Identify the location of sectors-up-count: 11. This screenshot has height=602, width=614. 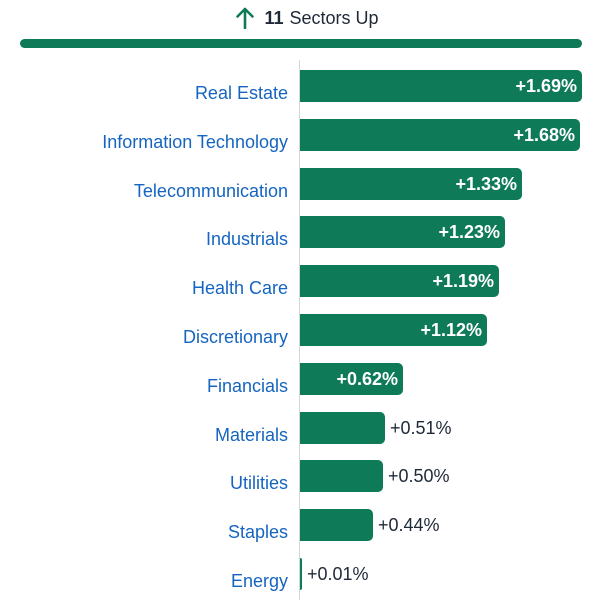
(274, 17).